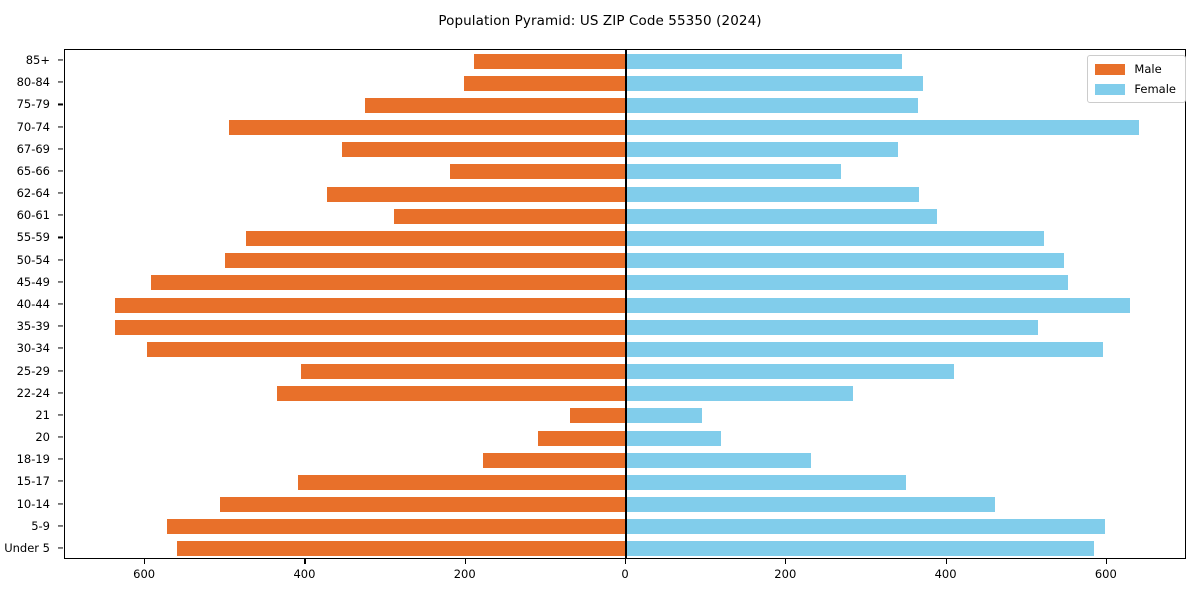  What do you see at coordinates (33, 370) in the screenshot?
I see `y-tick-label-25-29: 25-29` at bounding box center [33, 370].